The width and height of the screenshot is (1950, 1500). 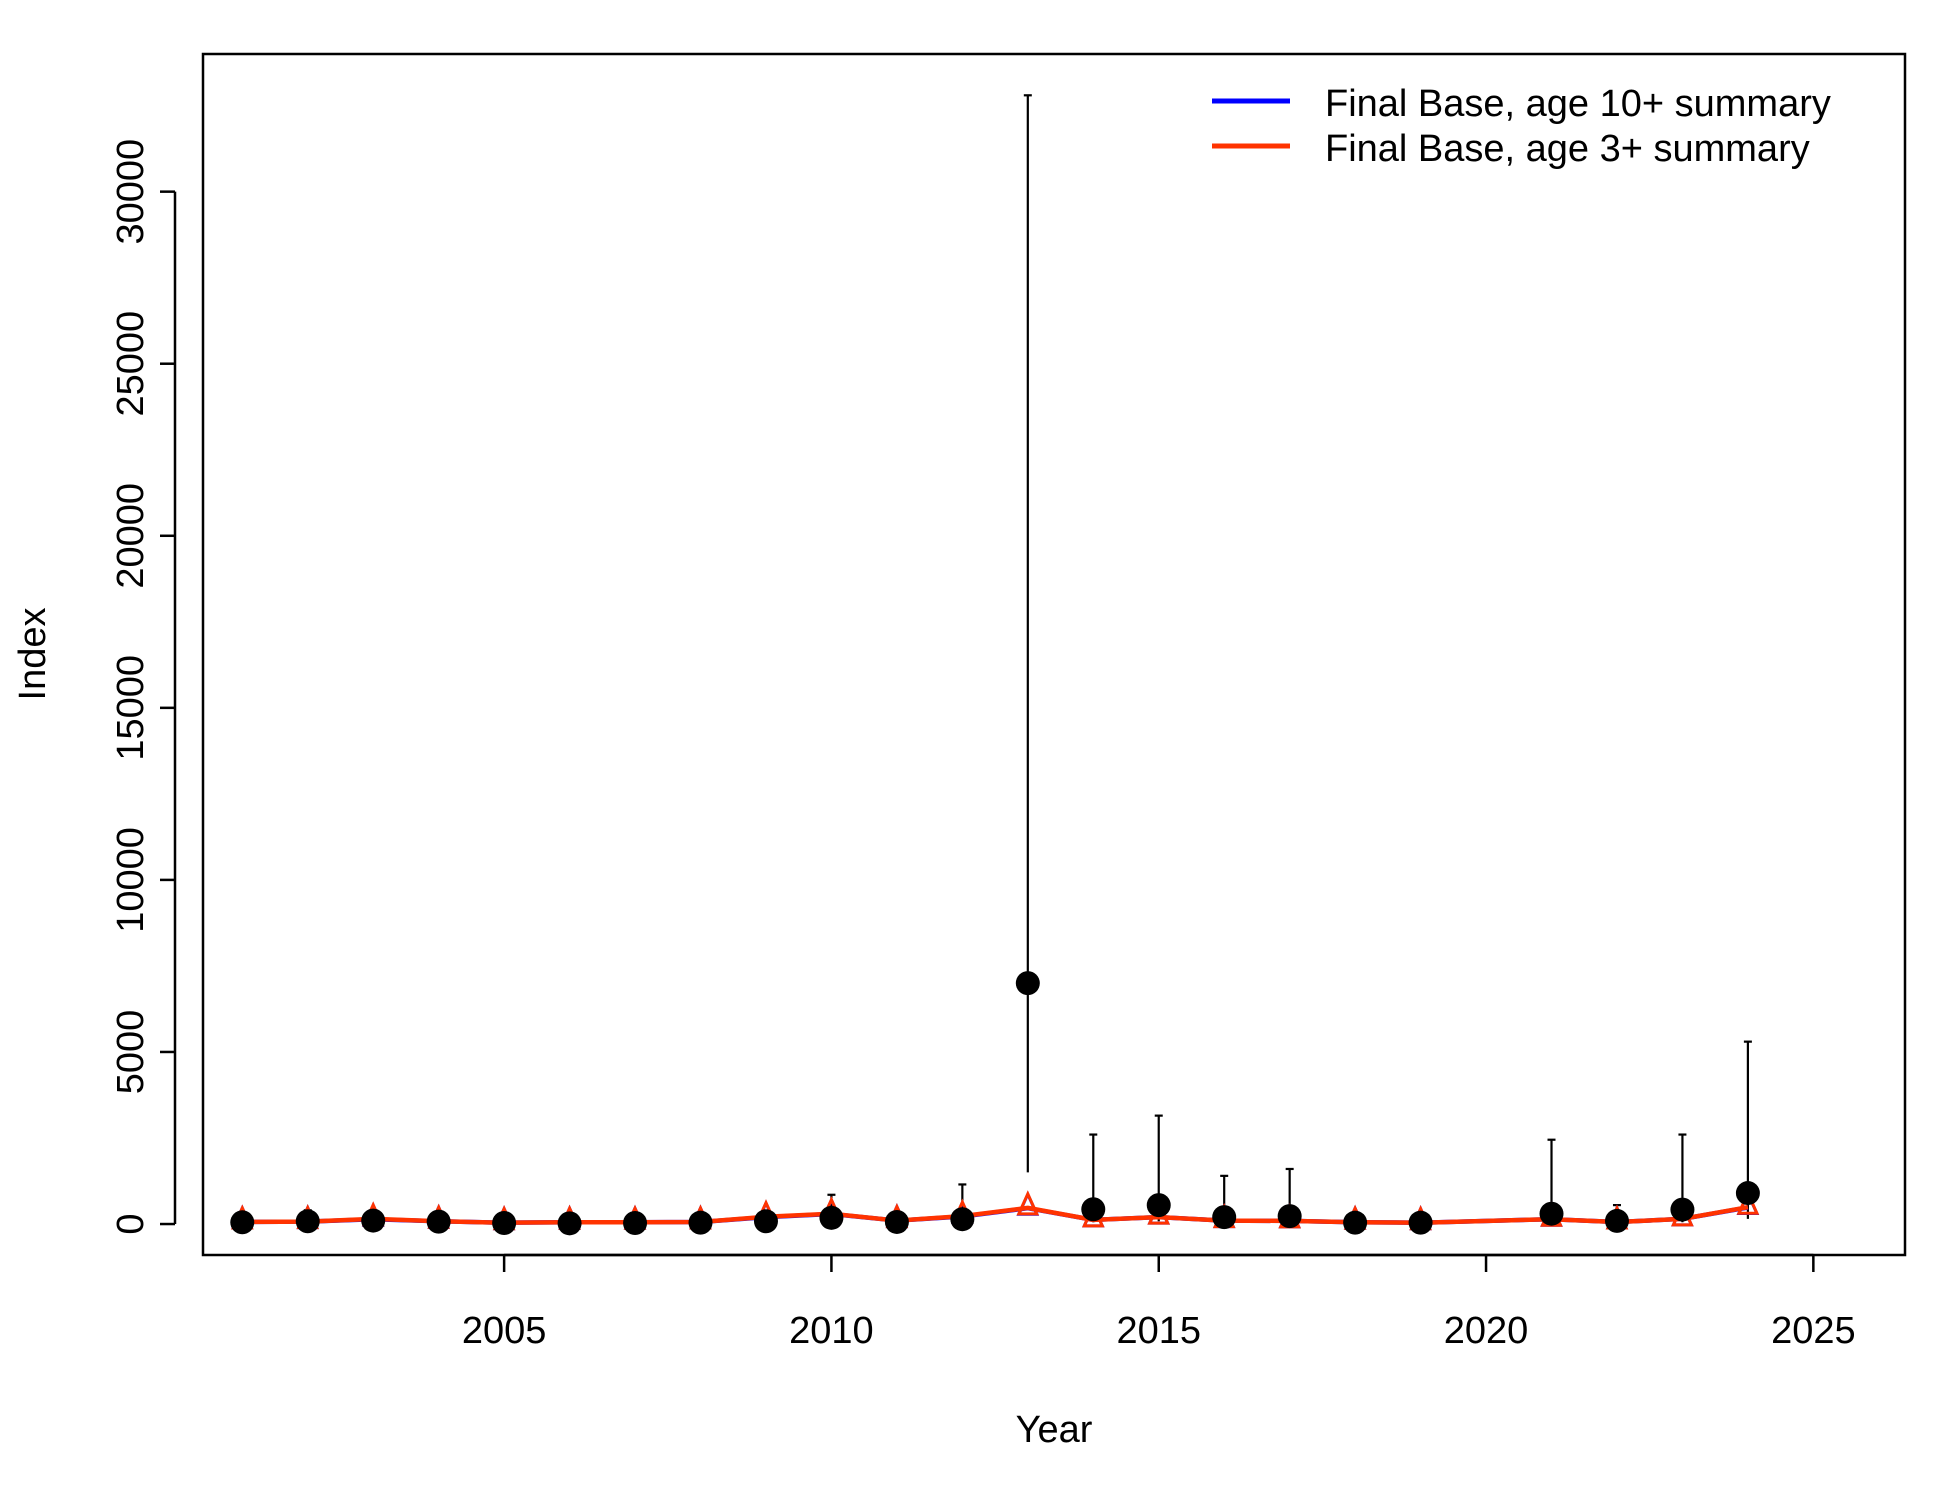 What do you see at coordinates (1578, 104) in the screenshot?
I see `legend-label-age10: Final Base, age 10+ summary` at bounding box center [1578, 104].